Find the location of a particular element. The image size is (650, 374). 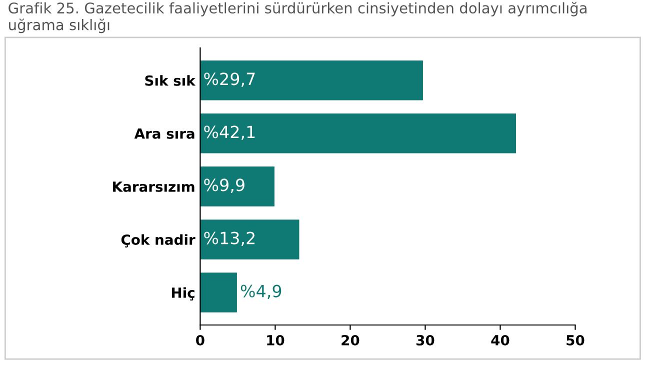

x-tick-label: 50 is located at coordinates (575, 340).